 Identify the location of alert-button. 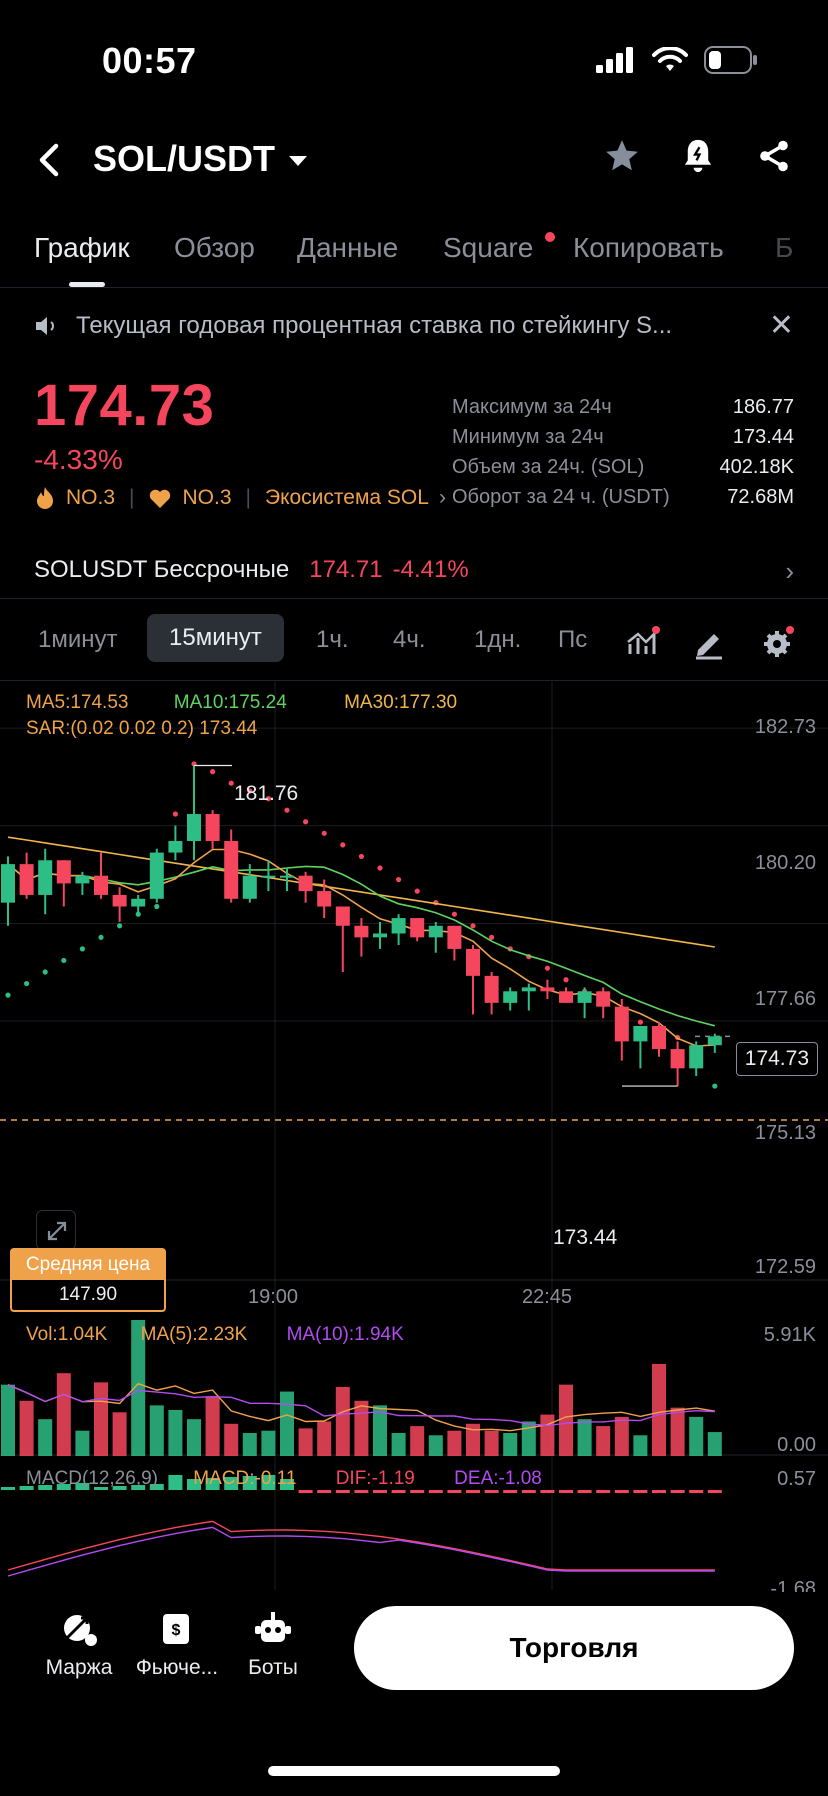
(698, 156).